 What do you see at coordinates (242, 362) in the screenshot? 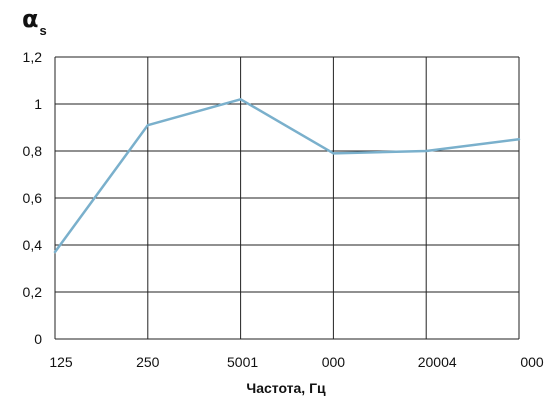
I see `x-tick-label: 5001` at bounding box center [242, 362].